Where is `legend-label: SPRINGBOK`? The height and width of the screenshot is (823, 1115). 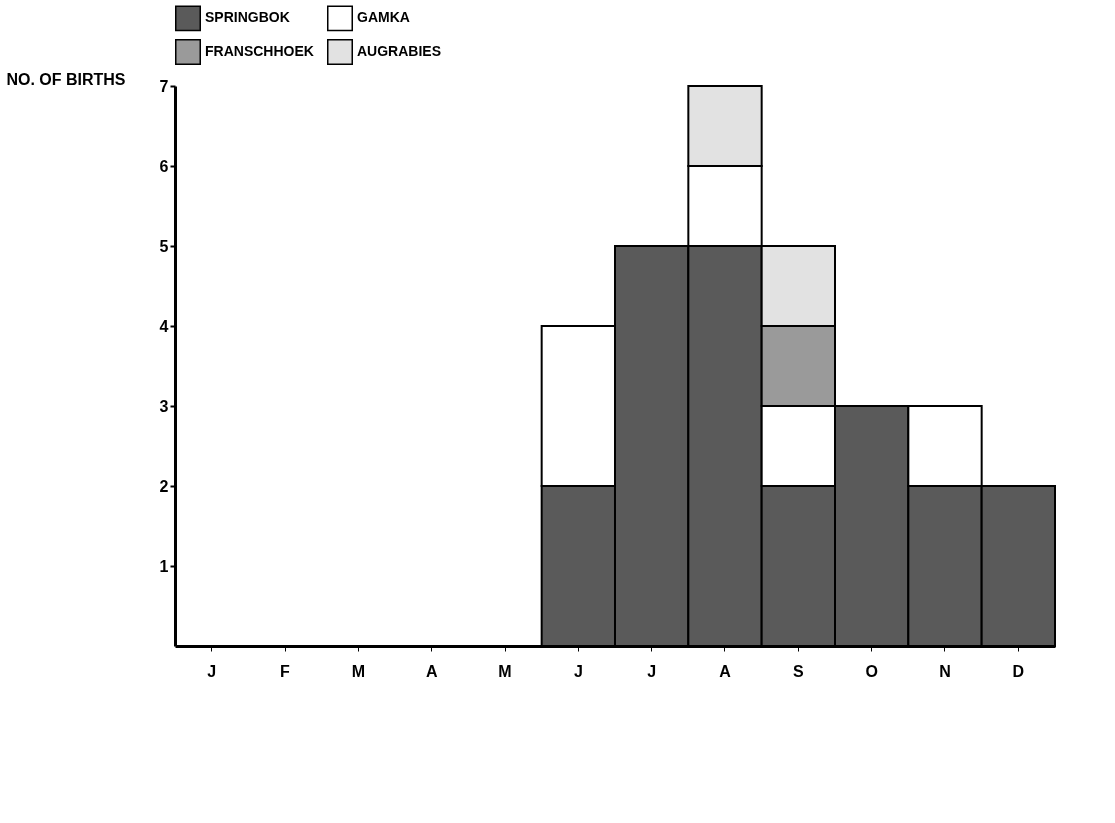 legend-label: SPRINGBOK is located at coordinates (247, 17).